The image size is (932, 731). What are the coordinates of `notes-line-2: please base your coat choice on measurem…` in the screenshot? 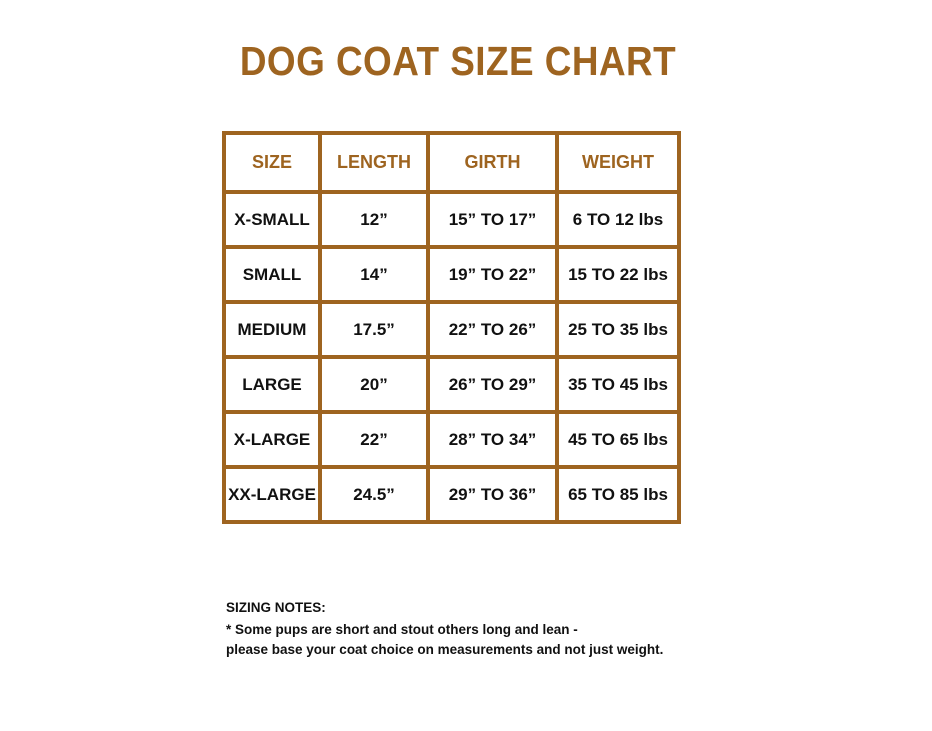 It's located at (445, 649).